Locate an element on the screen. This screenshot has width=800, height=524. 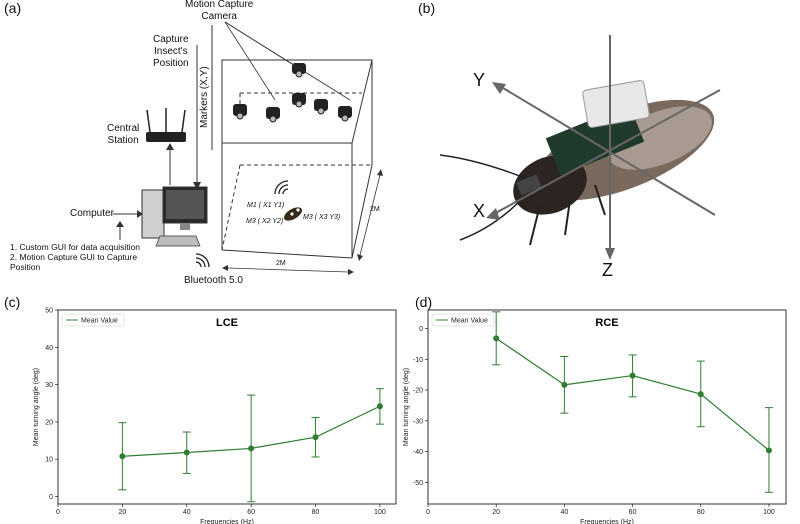
computer-icon is located at coordinates (174, 216).